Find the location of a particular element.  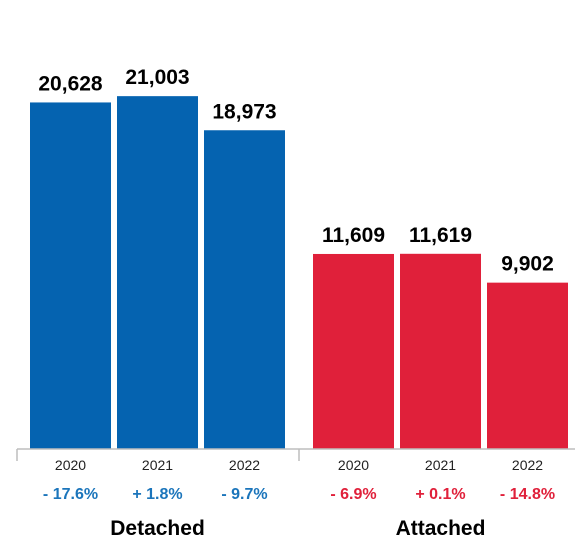

value-label-attached-2021: 11,619 is located at coordinates (440, 235).